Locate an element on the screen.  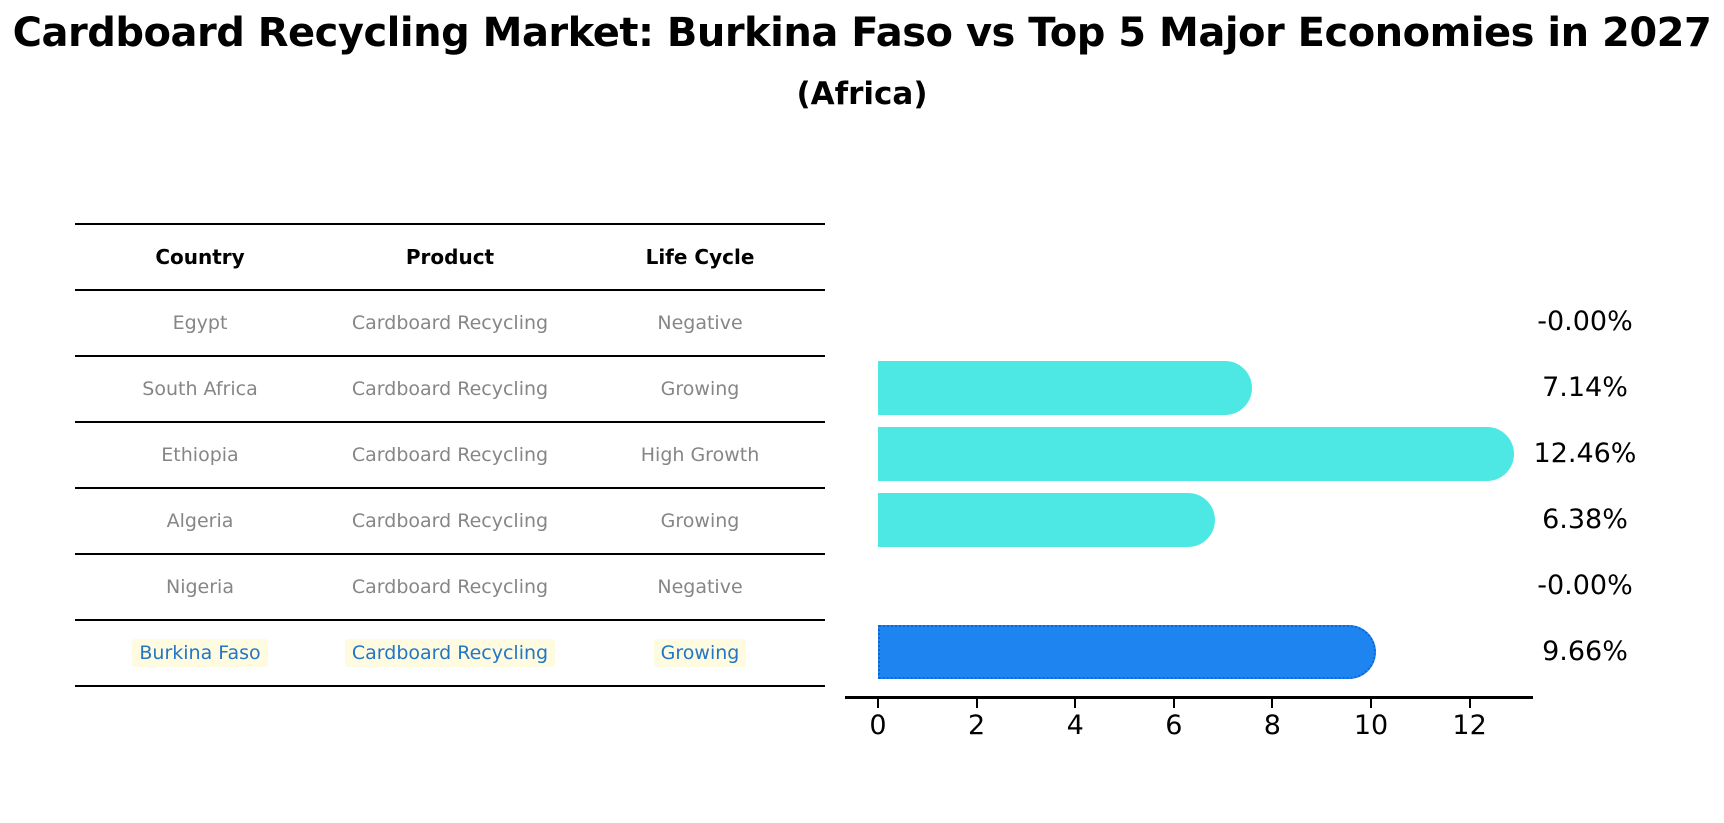
table-row: Burkina Faso Cardboard Recycling Growing is located at coordinates (450, 654).